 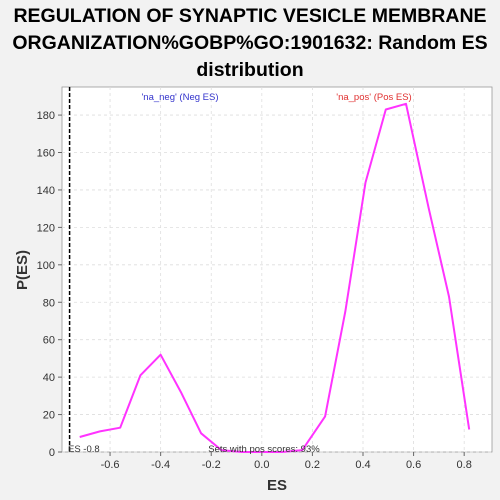 I want to click on y-tick-label: 0, so click(x=52, y=453).